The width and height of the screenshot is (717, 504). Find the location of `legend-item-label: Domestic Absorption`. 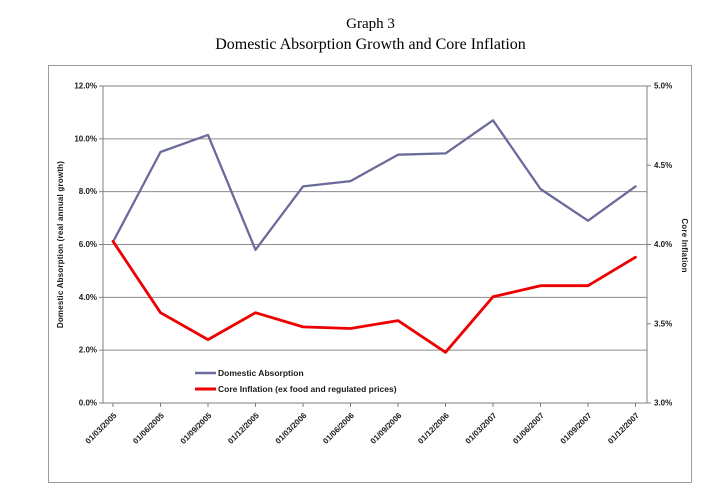

legend-item-label: Domestic Absorption is located at coordinates (261, 373).